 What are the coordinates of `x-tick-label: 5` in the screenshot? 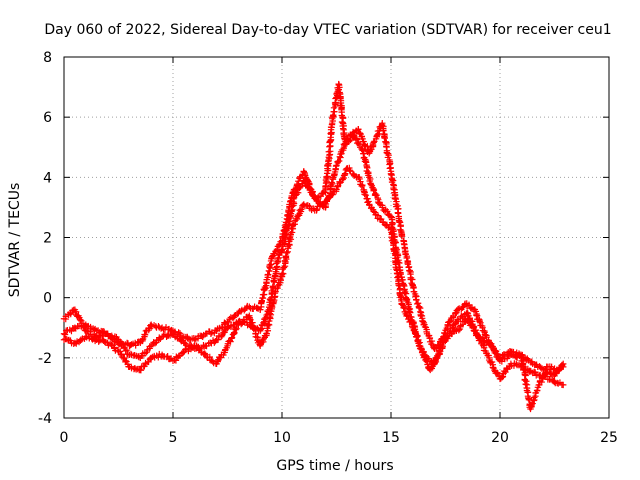 It's located at (173, 438).